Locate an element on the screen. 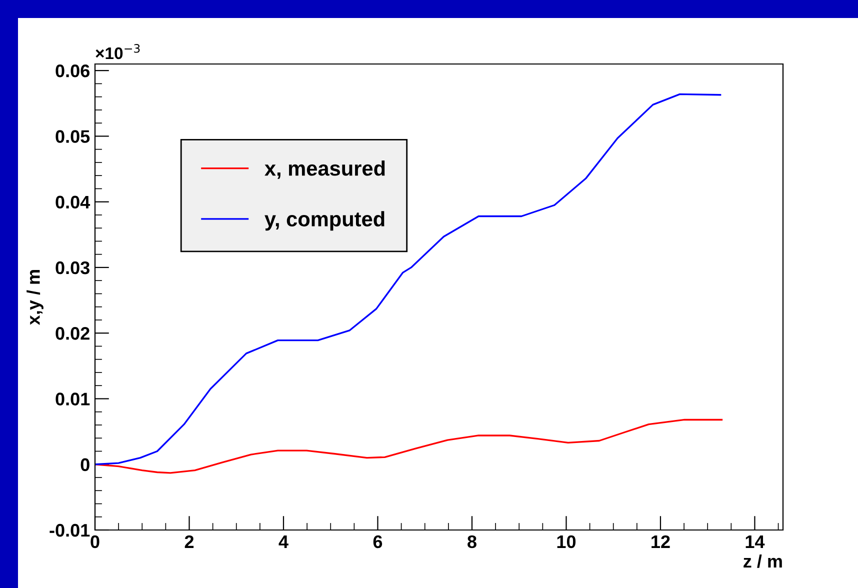  x-axis-title: z / m is located at coordinates (763, 561).